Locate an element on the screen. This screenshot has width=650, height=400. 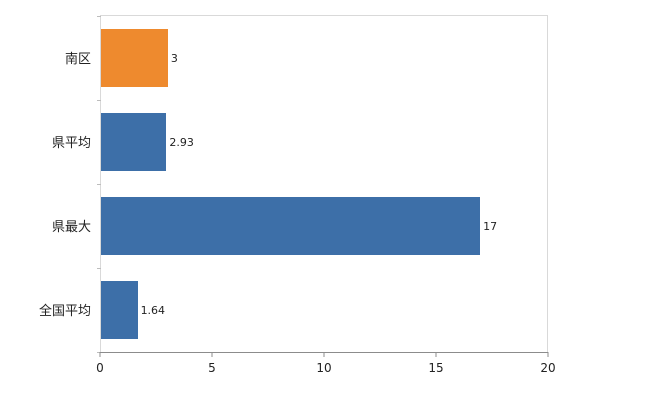
value-label: 3 is located at coordinates (174, 58).